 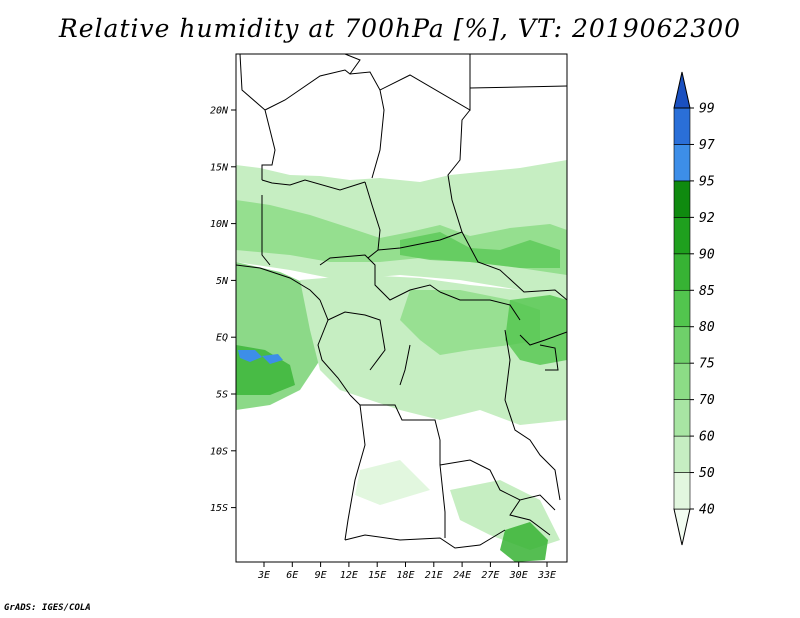 I want to click on longitude-axis: 3E 6E 9E 12E 15E 18E 21E 24E 27E 30E 33E, so click(x=406, y=571).